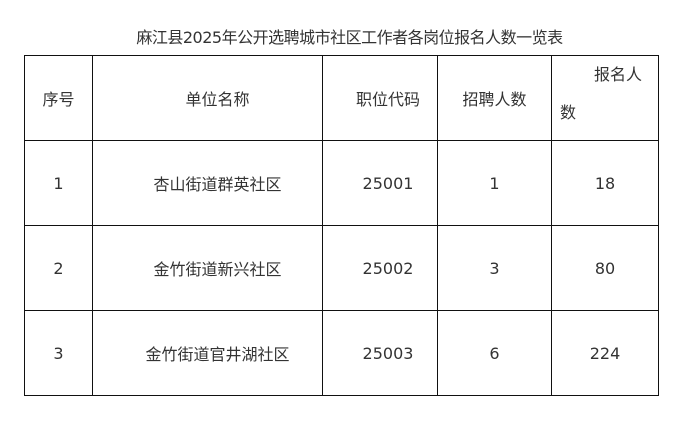  What do you see at coordinates (380, 268) in the screenshot?
I see `cell-code: 25002` at bounding box center [380, 268].